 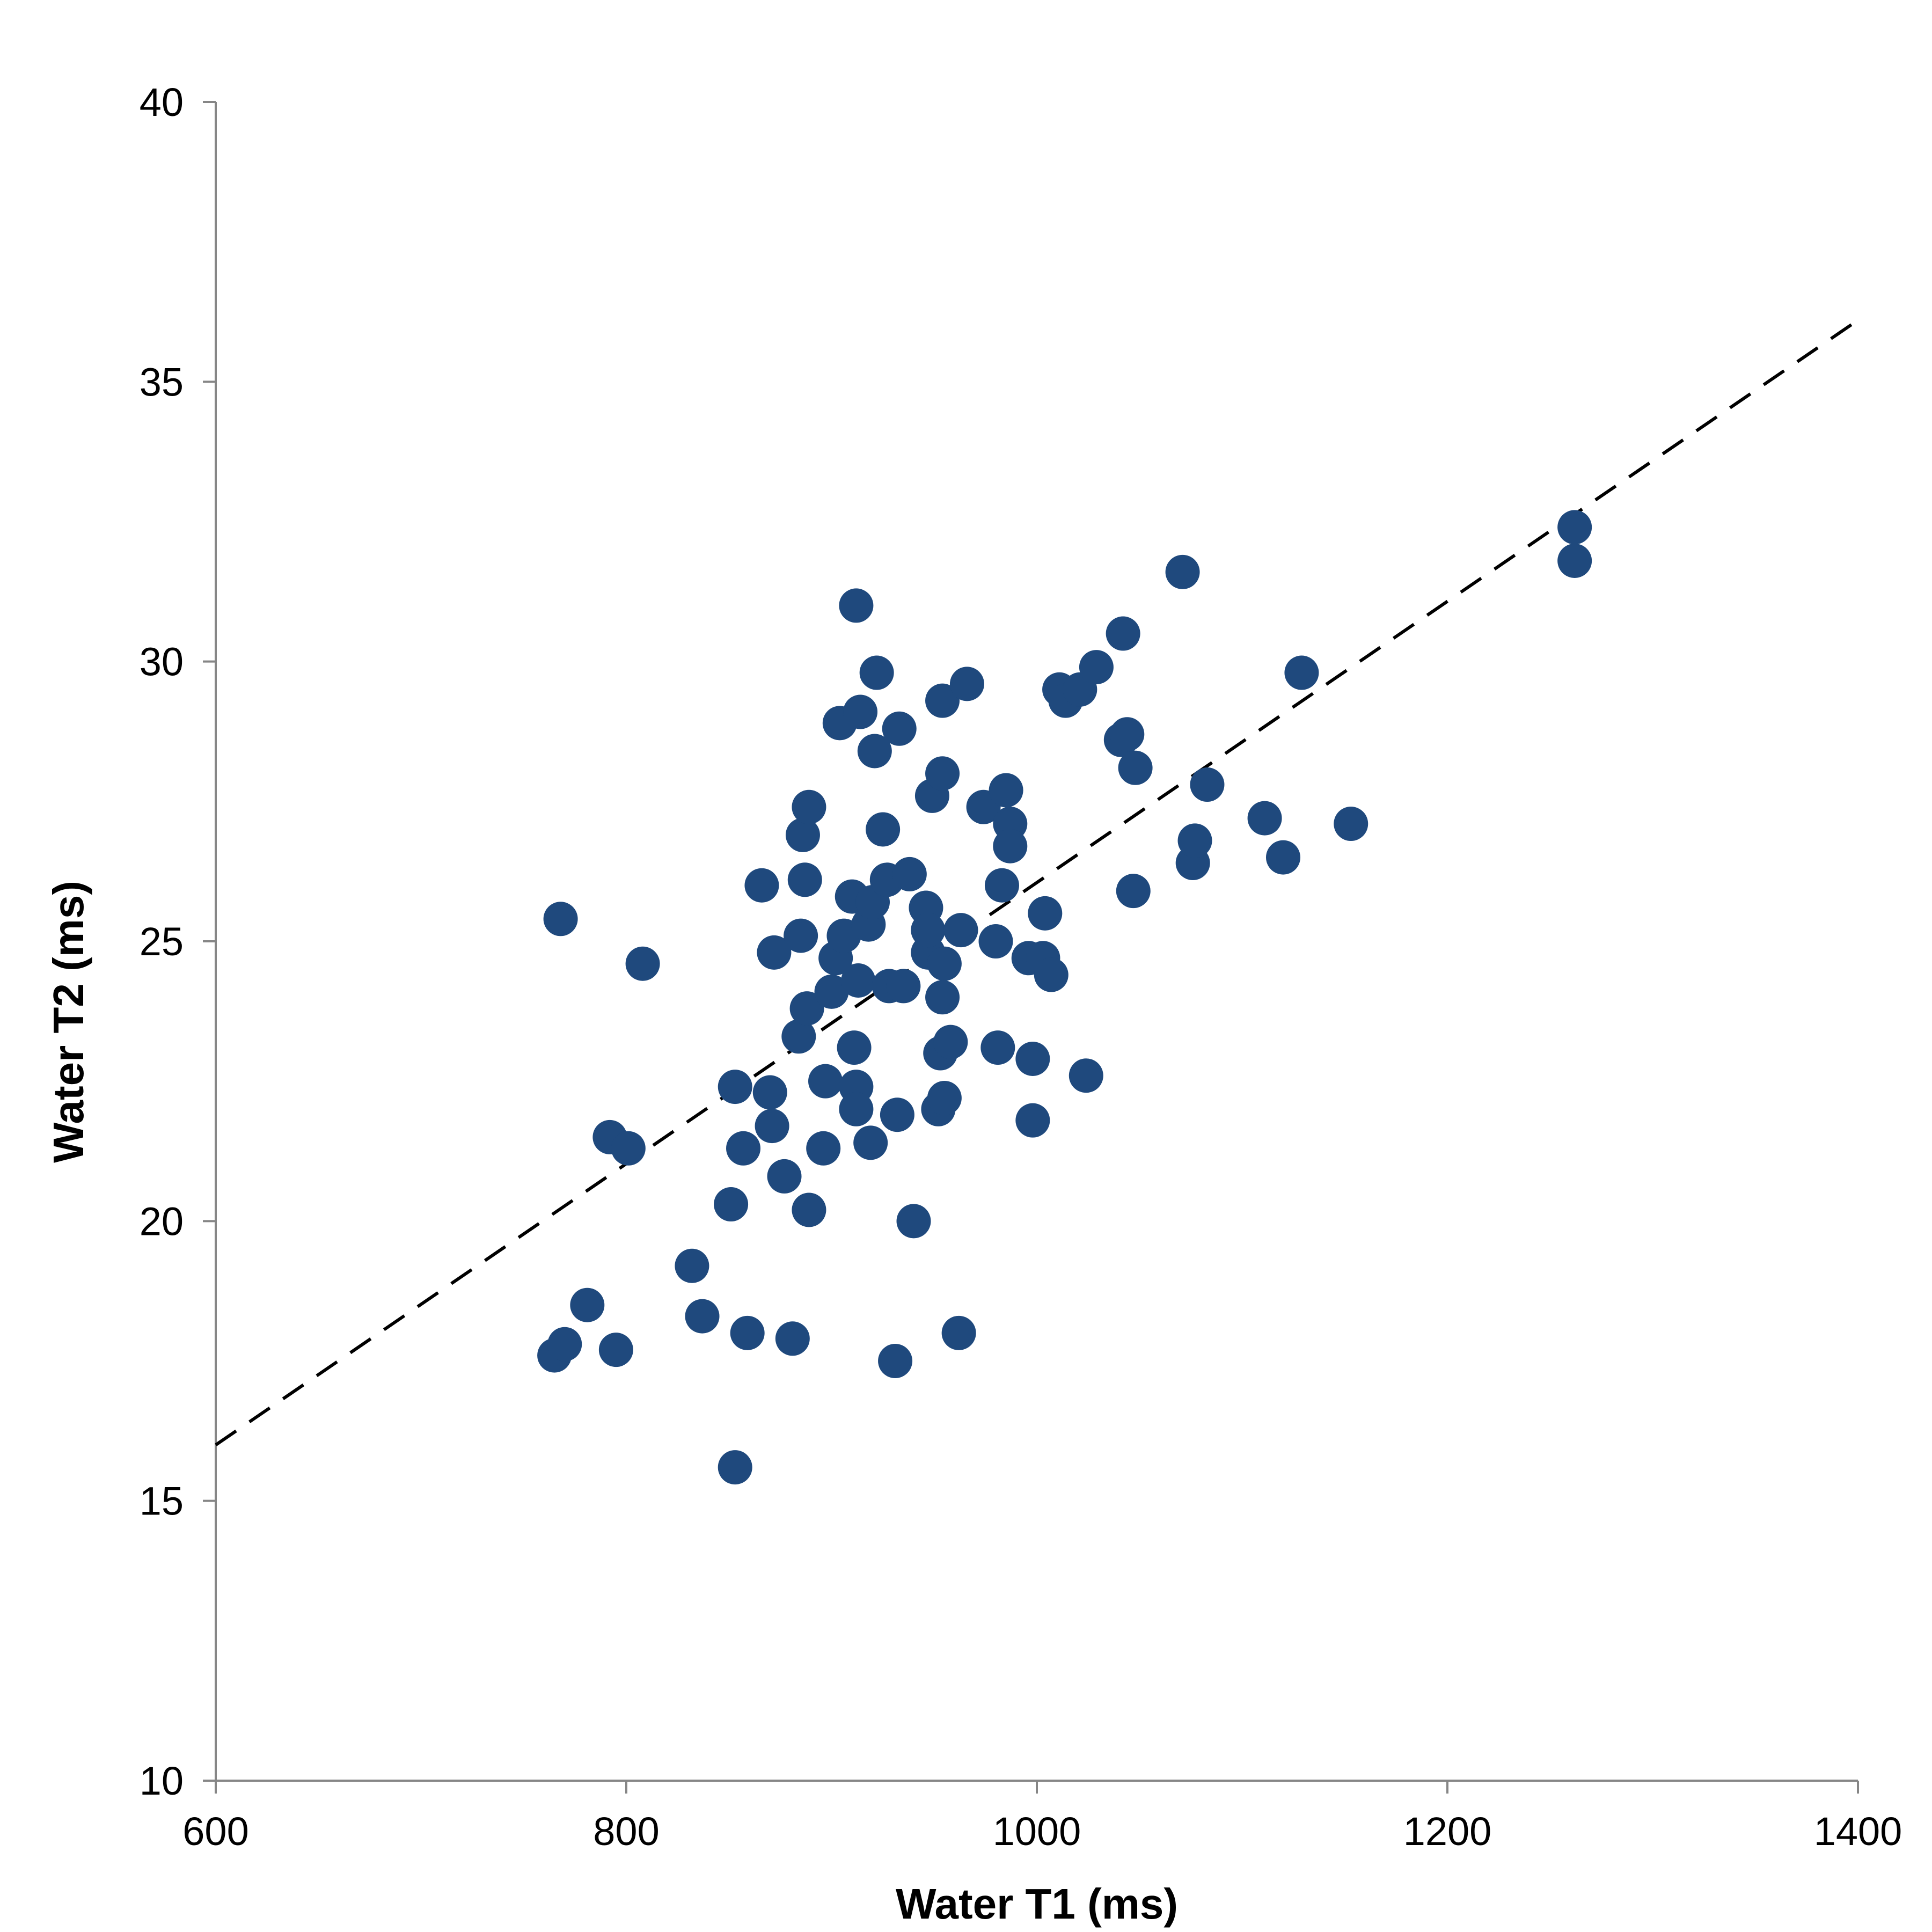 I want to click on y-tick-label: 10, so click(x=162, y=1781).